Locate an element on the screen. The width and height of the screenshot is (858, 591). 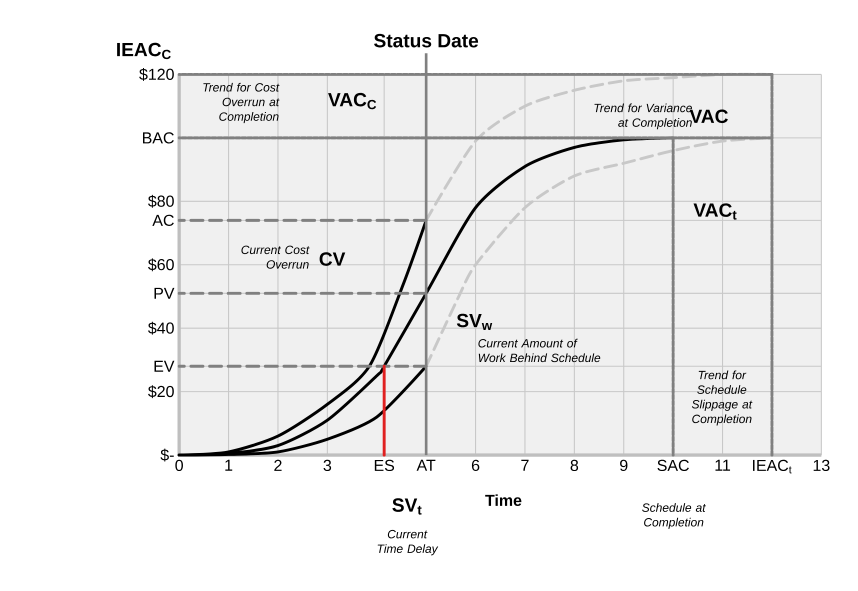
annotation: SV$_{w}$ is located at coordinates (474, 322).